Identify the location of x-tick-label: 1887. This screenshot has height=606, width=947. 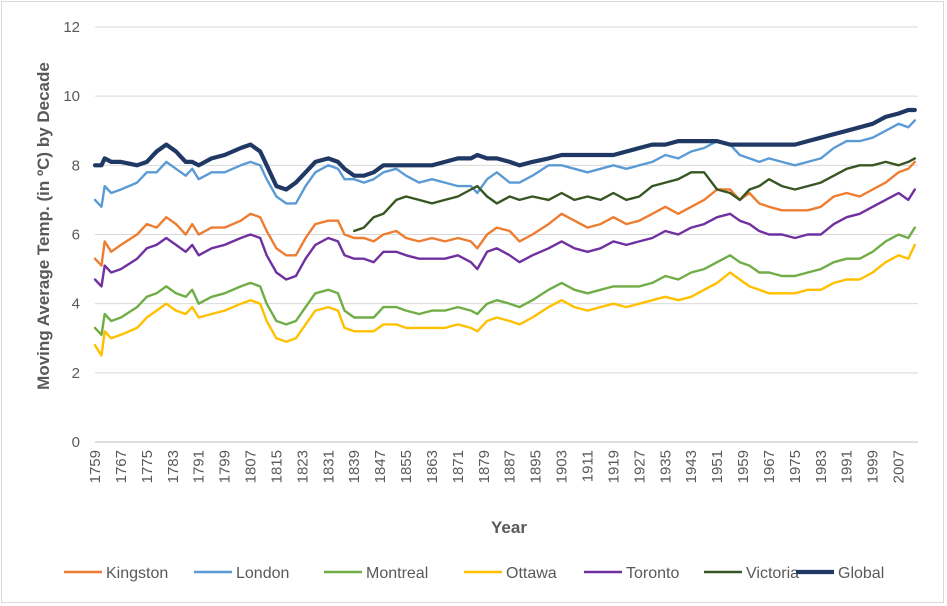
(510, 466).